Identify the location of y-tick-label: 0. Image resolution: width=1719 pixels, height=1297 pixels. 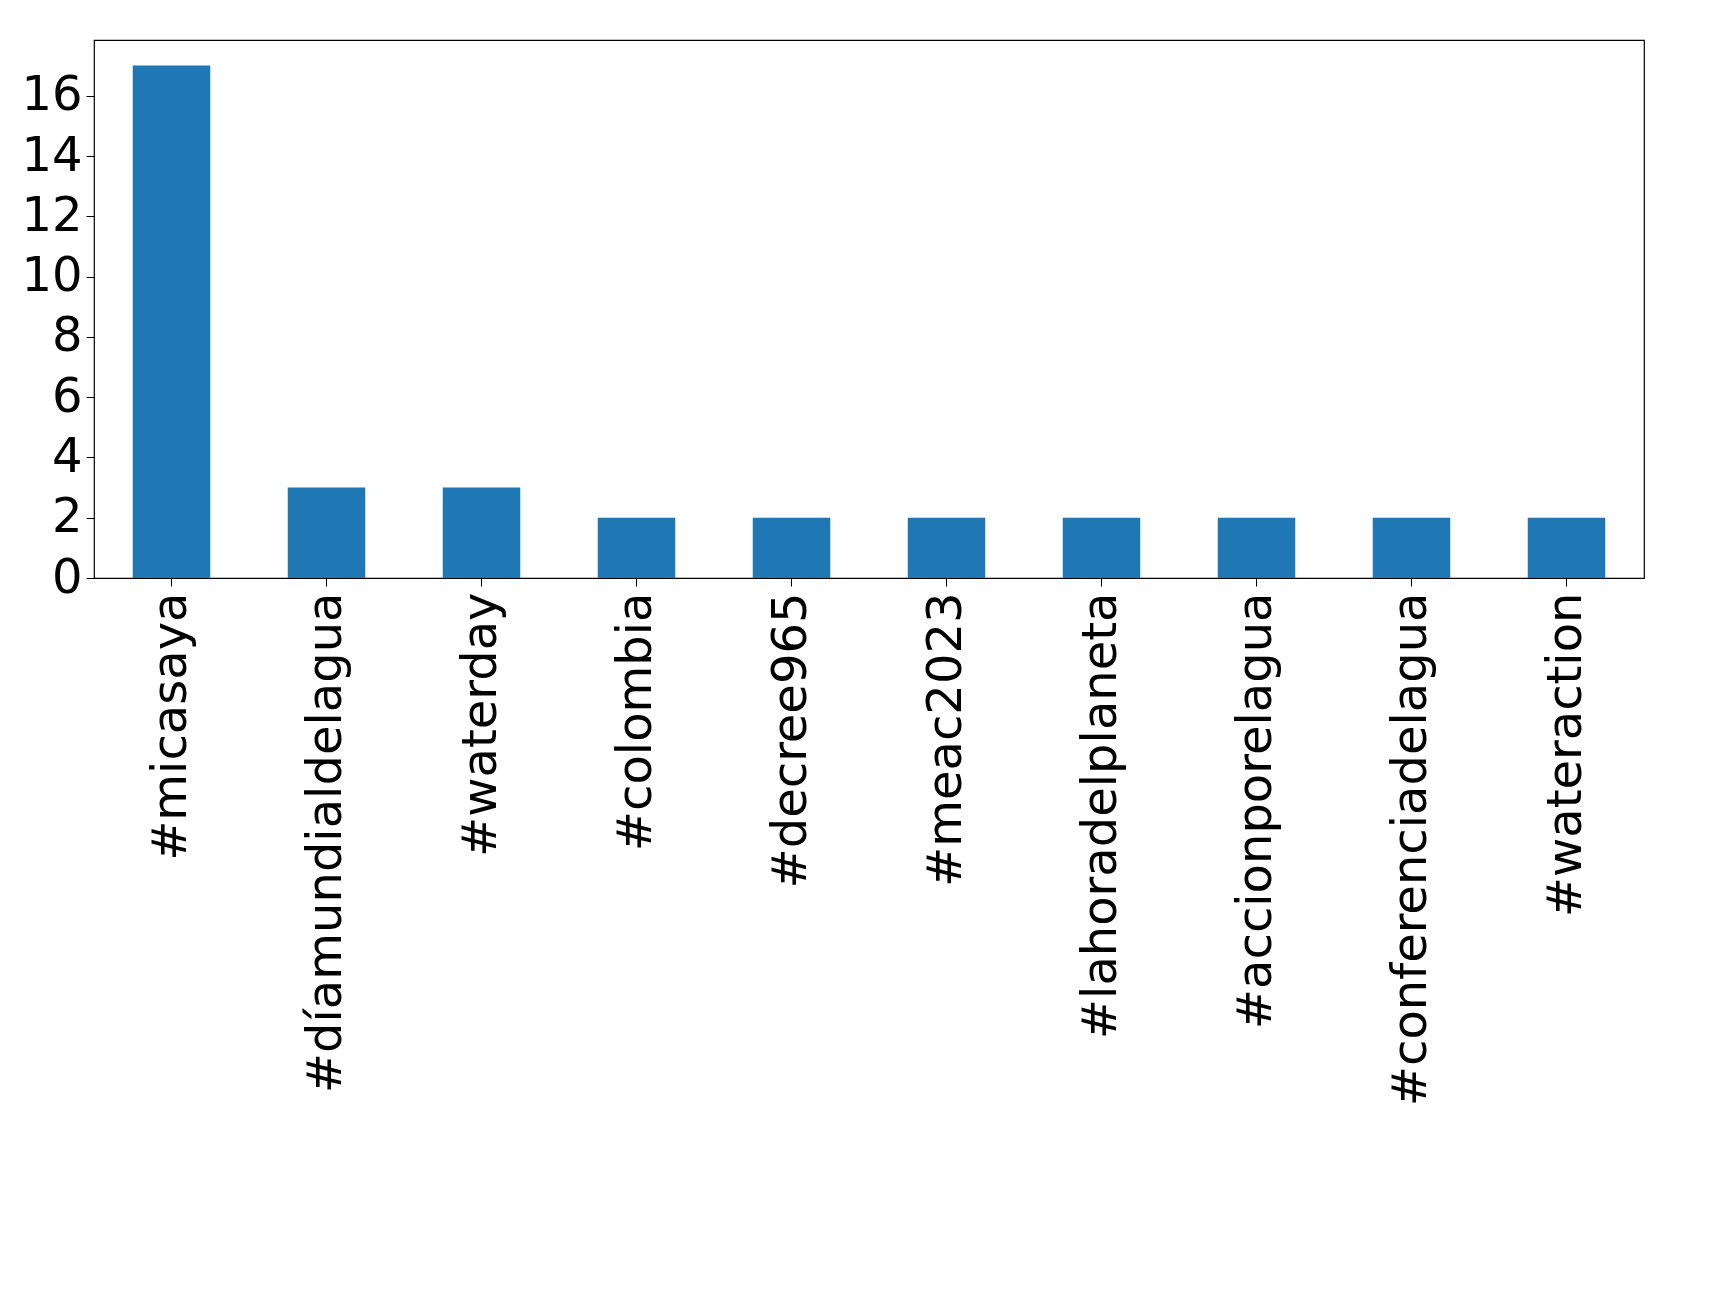
(67, 575).